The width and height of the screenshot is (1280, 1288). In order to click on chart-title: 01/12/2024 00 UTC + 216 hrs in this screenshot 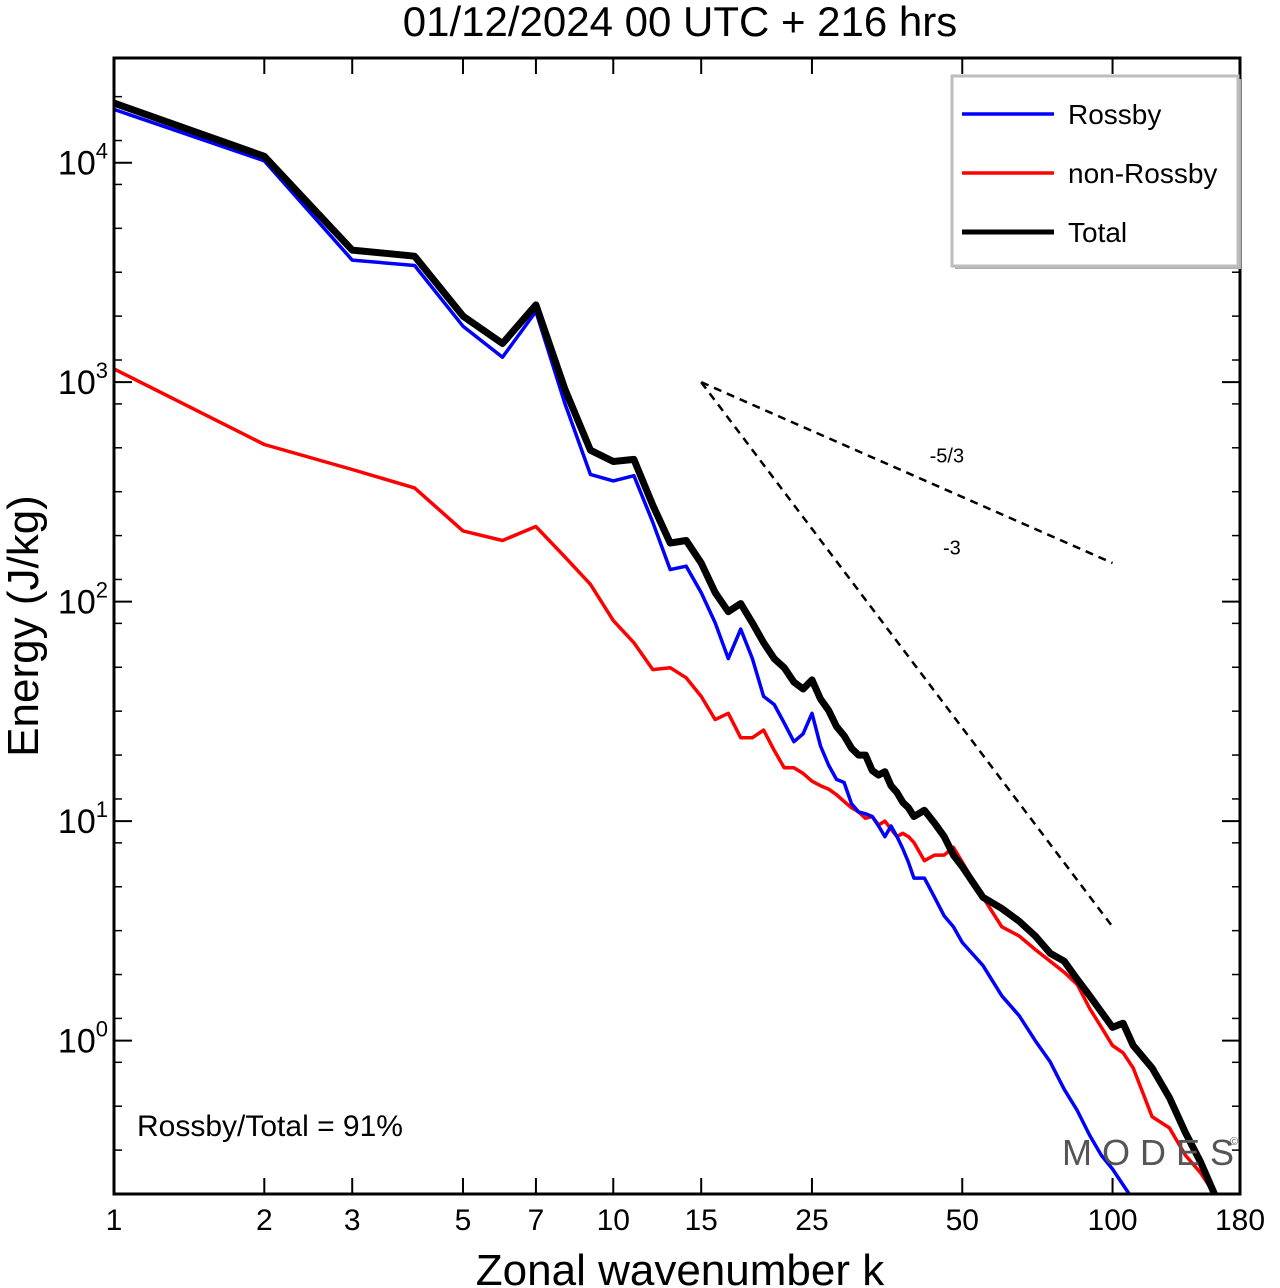, I will do `click(680, 22)`.